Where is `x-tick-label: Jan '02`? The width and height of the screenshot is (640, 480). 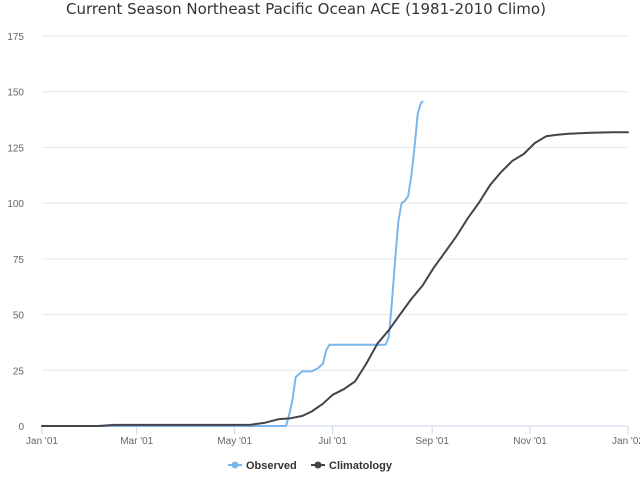 x-tick-label: Jan '02 is located at coordinates (626, 441).